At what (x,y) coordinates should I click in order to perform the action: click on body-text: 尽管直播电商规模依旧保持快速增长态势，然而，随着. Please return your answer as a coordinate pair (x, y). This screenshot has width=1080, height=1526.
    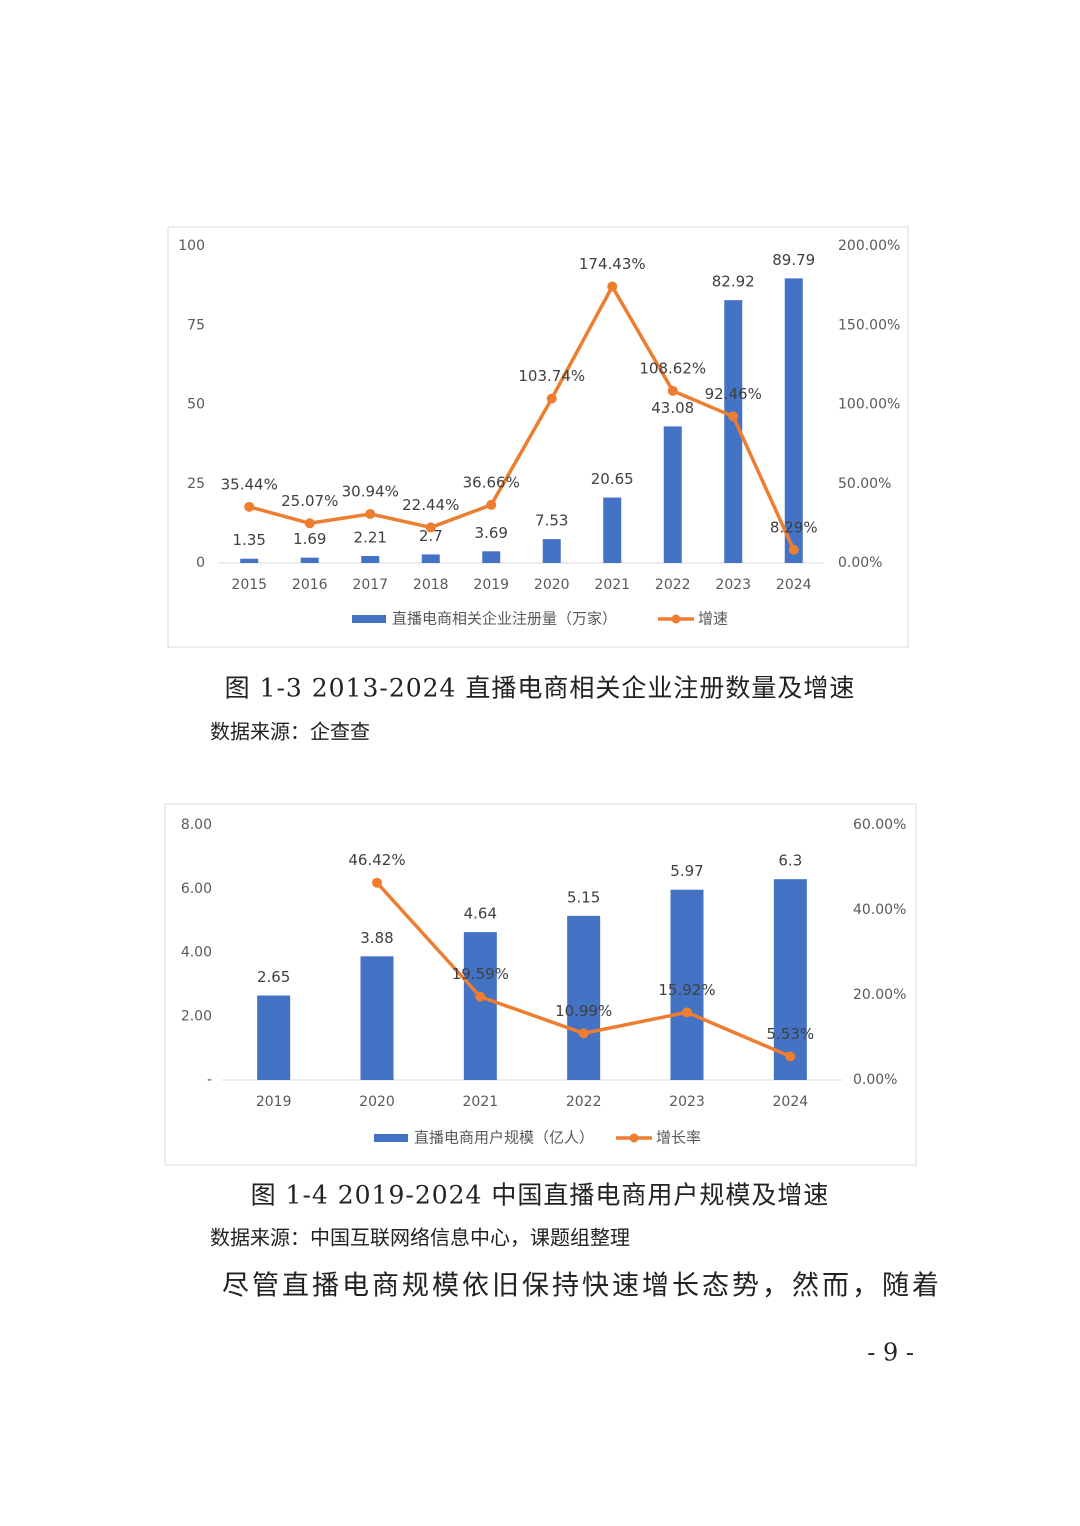
    Looking at the image, I should click on (582, 1286).